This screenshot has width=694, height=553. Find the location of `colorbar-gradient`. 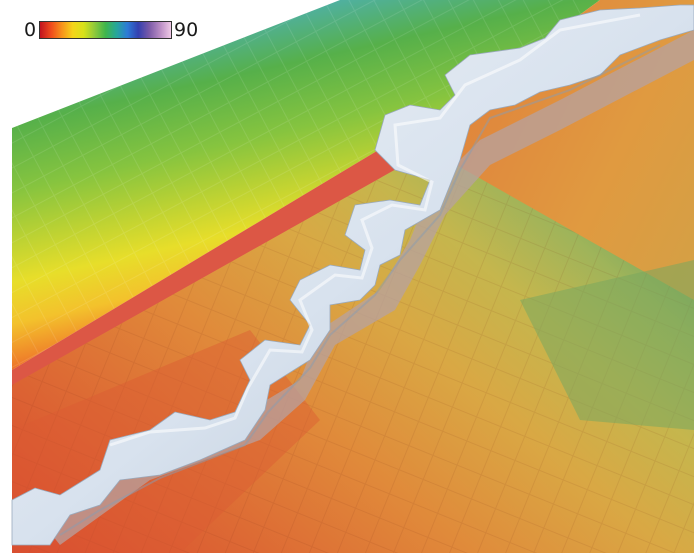

colorbar-gradient is located at coordinates (105, 30).